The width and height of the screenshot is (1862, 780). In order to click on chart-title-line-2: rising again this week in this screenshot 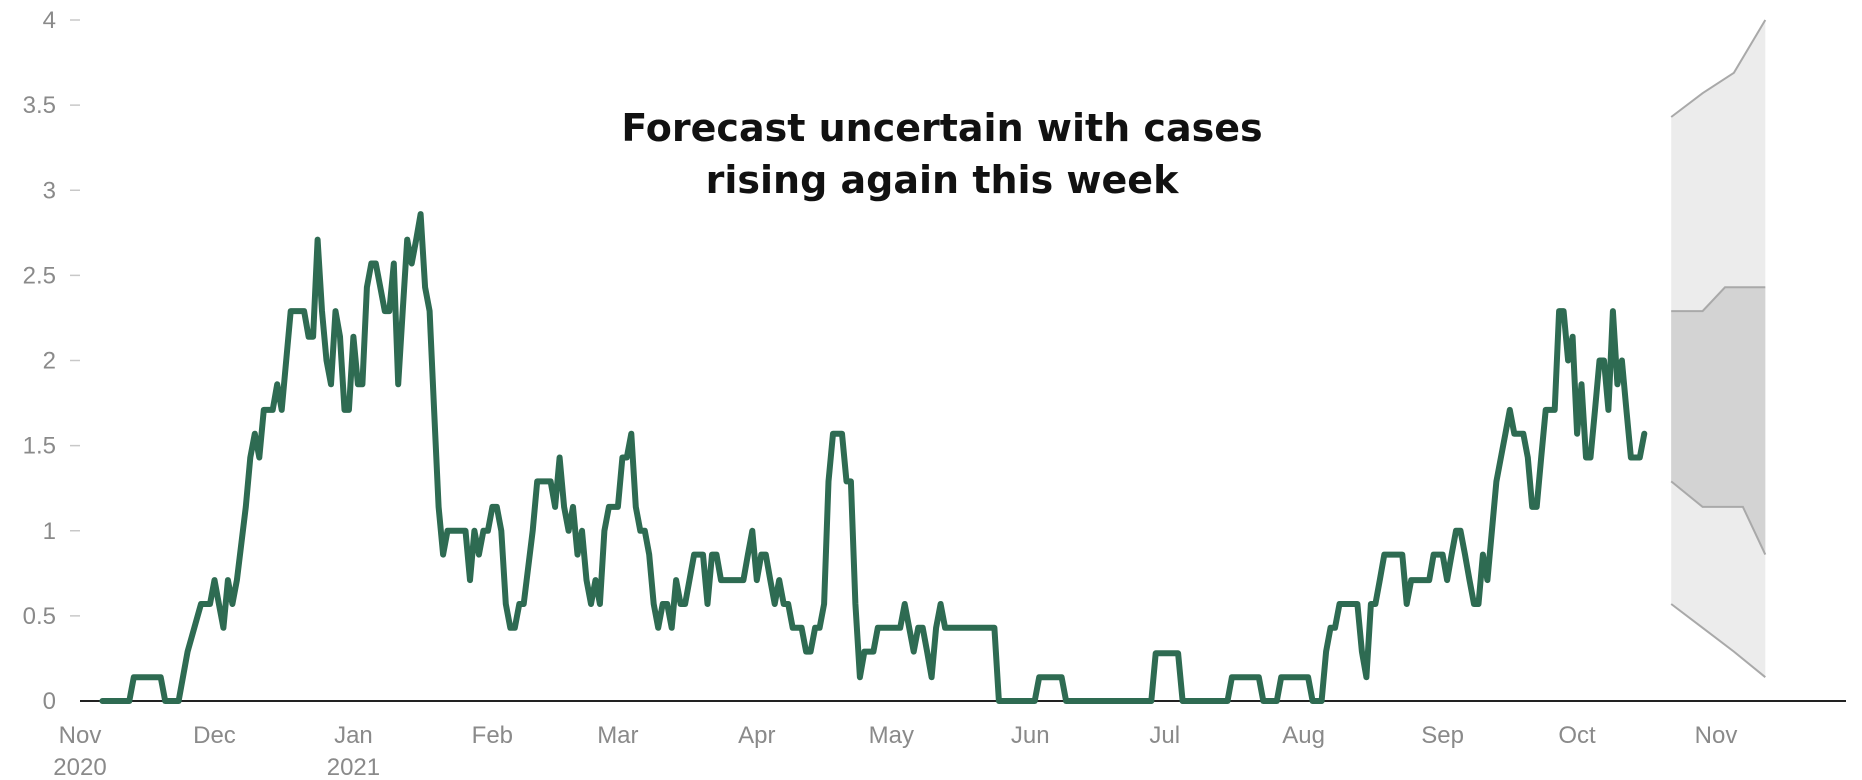, I will do `click(942, 180)`.